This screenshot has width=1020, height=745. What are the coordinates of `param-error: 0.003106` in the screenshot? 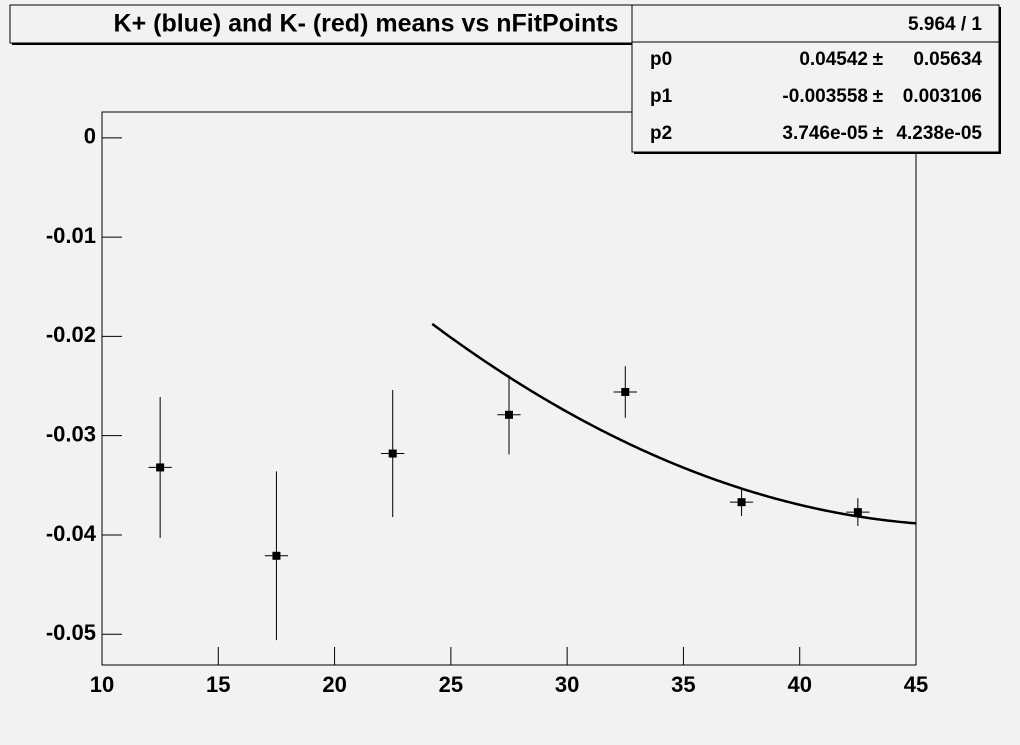 It's located at (942, 96).